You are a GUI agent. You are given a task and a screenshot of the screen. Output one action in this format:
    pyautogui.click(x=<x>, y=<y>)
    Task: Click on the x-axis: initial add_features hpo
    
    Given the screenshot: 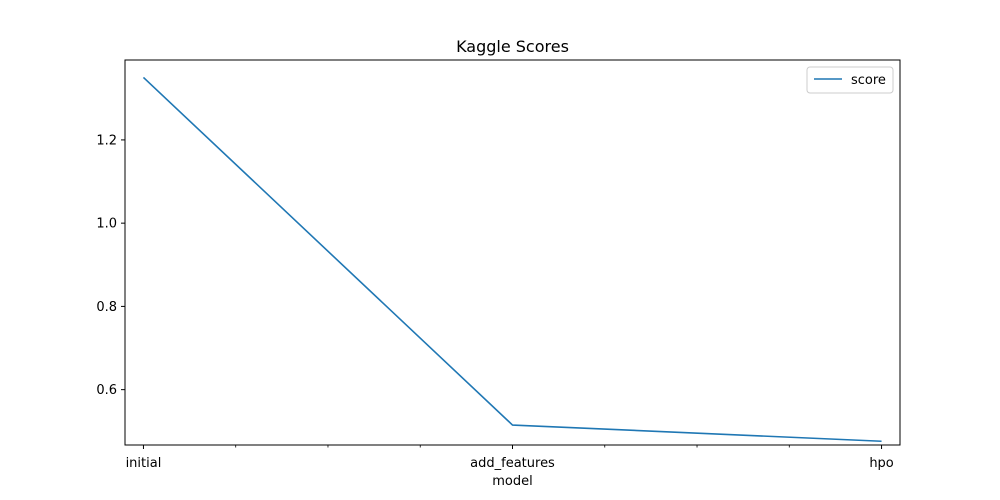 What is the action you would take?
    pyautogui.click(x=510, y=458)
    